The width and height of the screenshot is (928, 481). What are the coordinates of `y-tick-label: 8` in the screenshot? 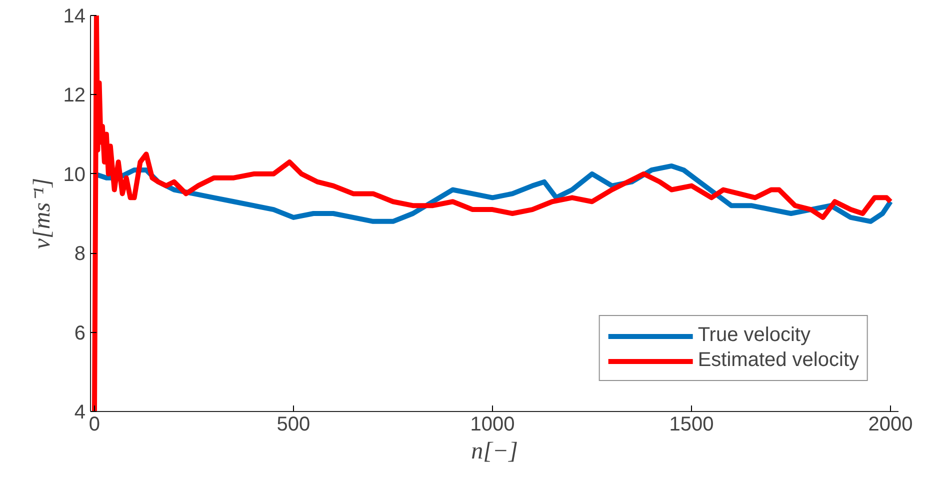 It's located at (80, 254).